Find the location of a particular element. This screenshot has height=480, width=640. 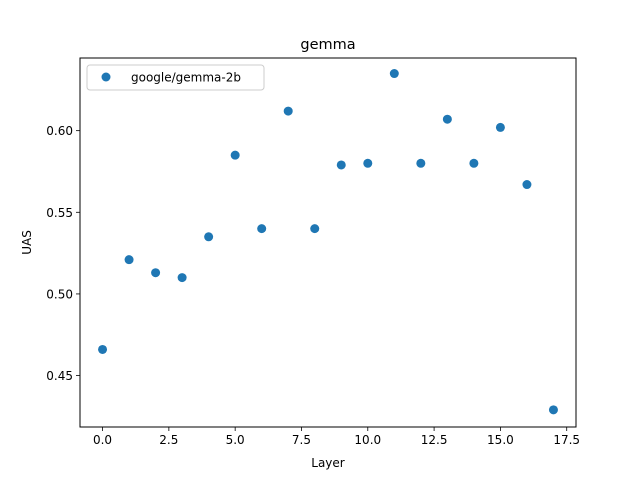

x-tick-label: 15.0 is located at coordinates (500, 440).